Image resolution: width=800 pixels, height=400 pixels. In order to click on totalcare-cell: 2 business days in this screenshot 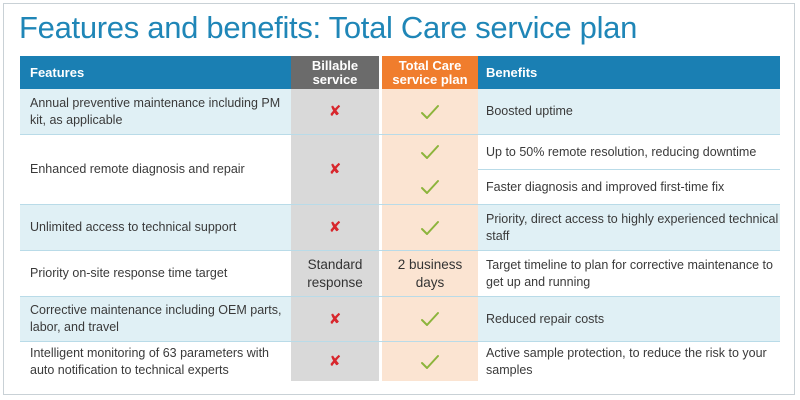, I will do `click(430, 273)`.